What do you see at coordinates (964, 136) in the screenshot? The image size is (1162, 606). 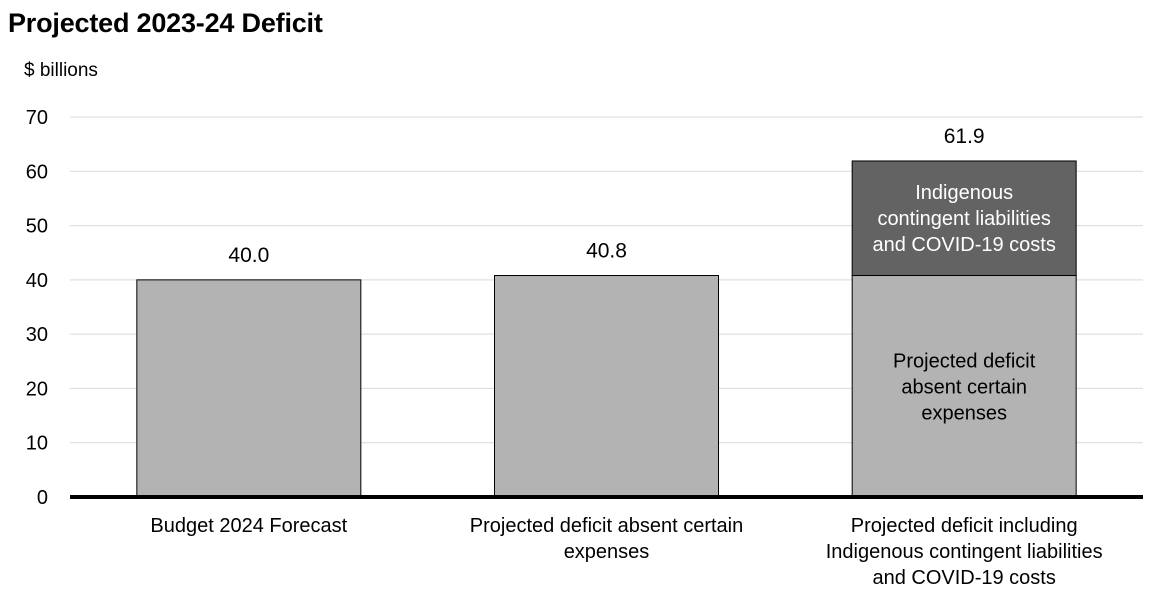 I see `value-label: 61.9` at bounding box center [964, 136].